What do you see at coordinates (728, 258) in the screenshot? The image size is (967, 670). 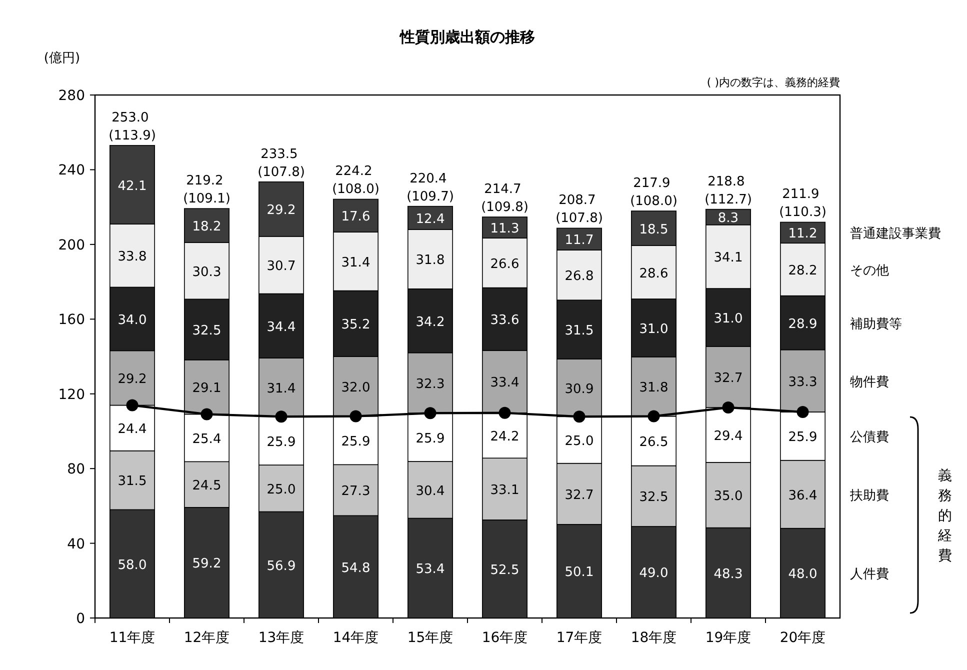 I see `data-label: 34.1` at bounding box center [728, 258].